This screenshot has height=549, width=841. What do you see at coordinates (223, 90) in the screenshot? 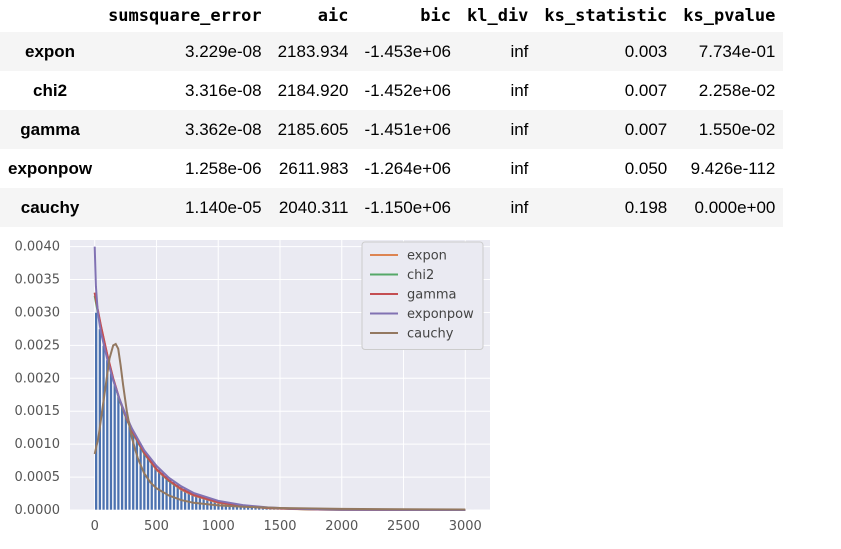
I see `table-cell: 3.316e-08` at bounding box center [223, 90].